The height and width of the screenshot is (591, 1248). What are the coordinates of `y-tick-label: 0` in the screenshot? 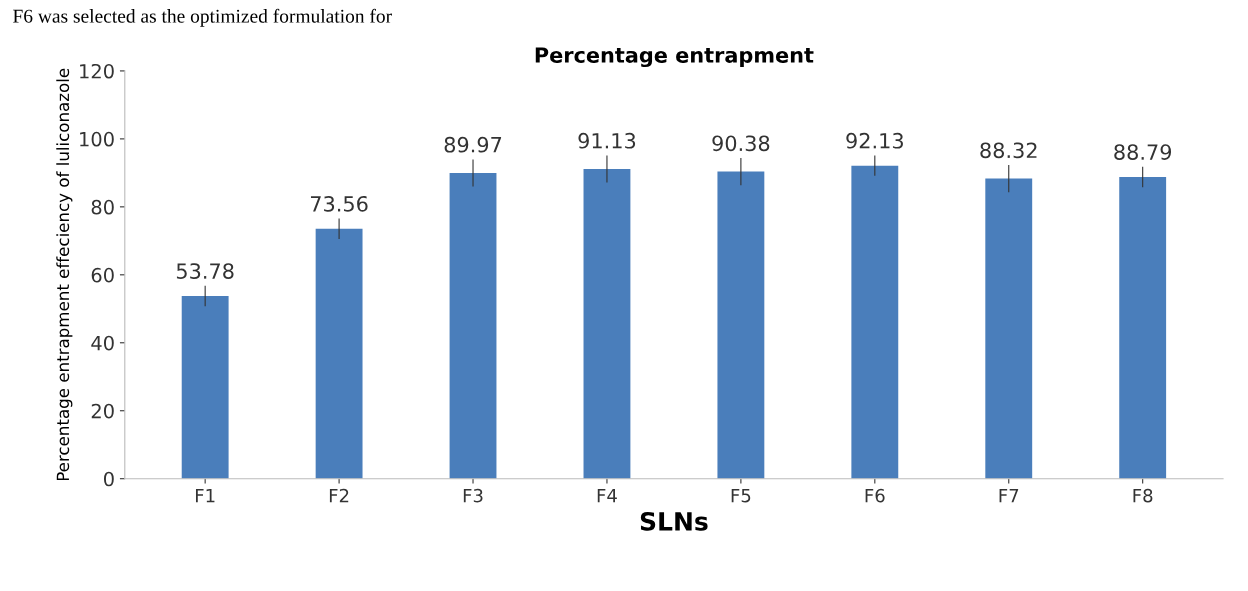 It's located at (108, 479).